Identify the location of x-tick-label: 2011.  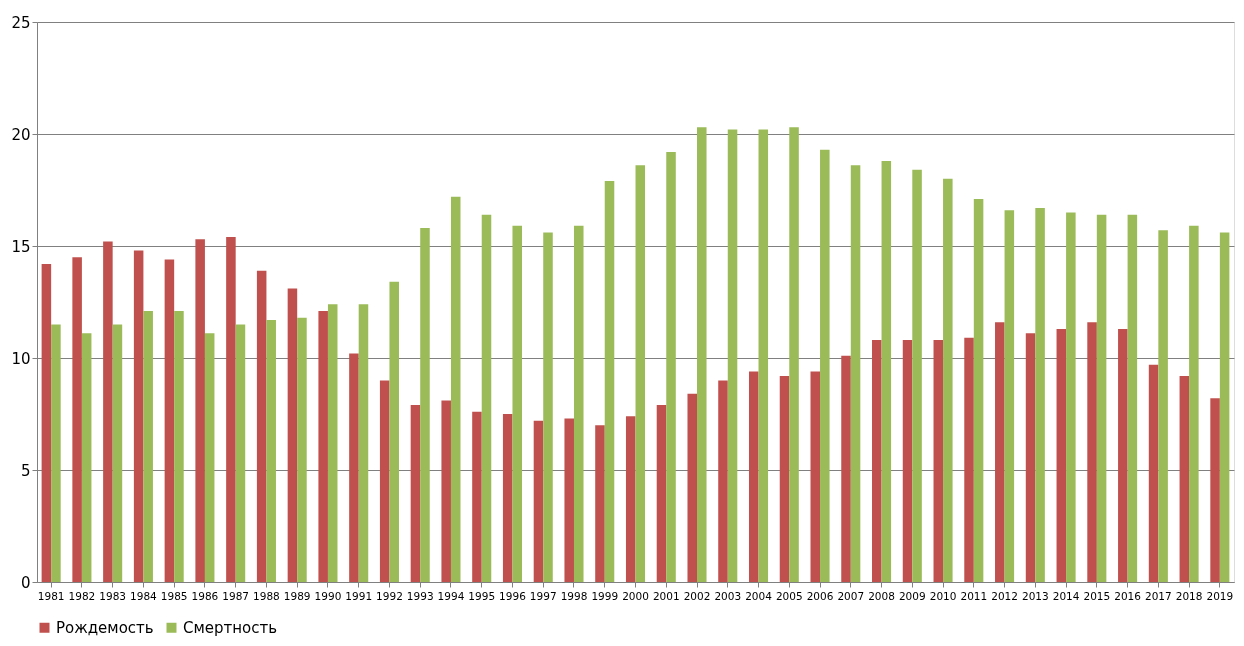
(974, 595).